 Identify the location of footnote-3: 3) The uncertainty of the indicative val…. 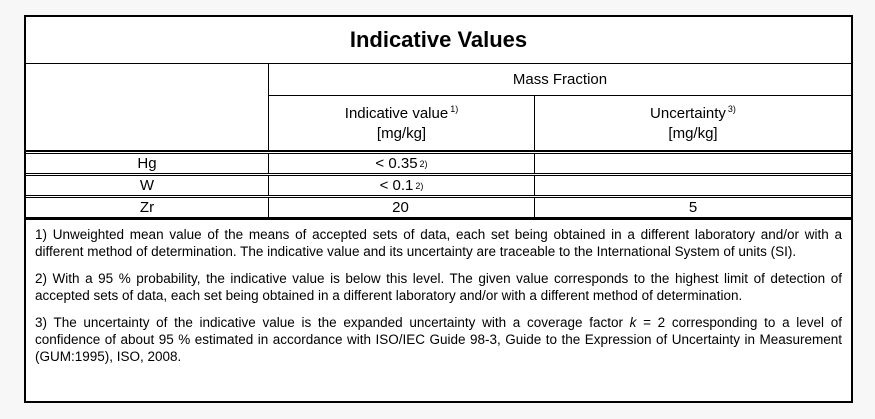
(438, 340).